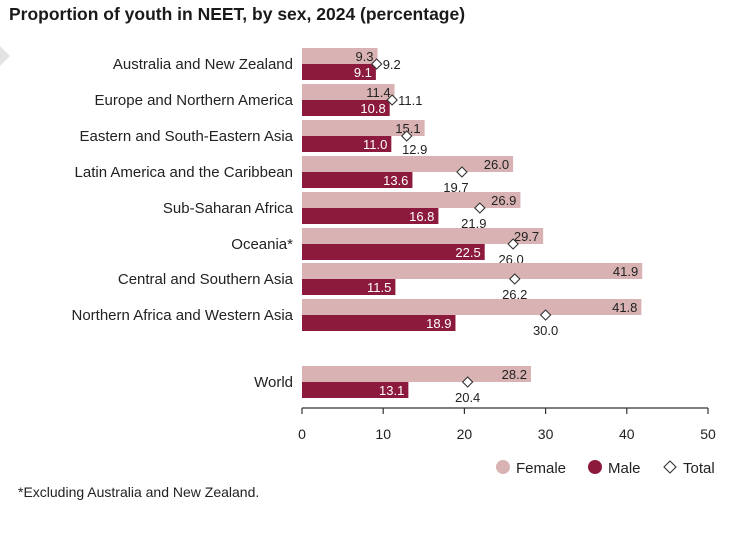 Image resolution: width=753 pixels, height=536 pixels. I want to click on category-label: Central and Southern Asia, so click(206, 279).